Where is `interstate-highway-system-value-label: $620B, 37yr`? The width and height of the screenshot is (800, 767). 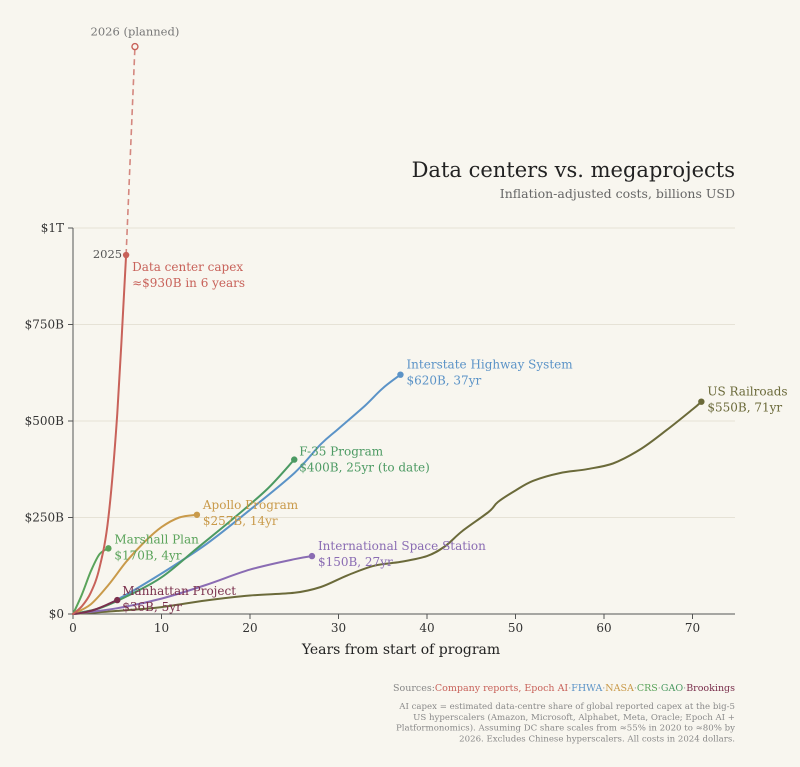 interstate-highway-system-value-label: $620B, 37yr is located at coordinates (443, 381).